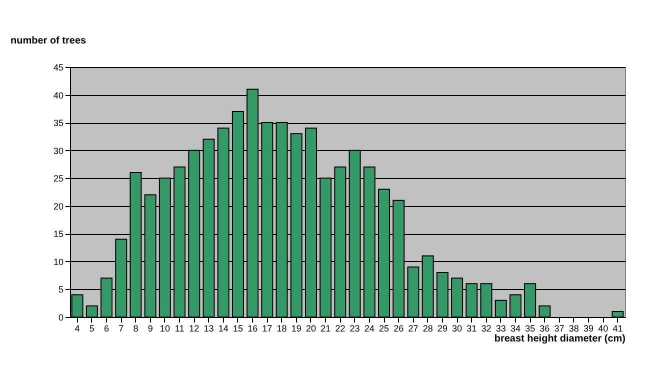 The width and height of the screenshot is (650, 369). What do you see at coordinates (267, 329) in the screenshot?
I see `x-tick-label: 17` at bounding box center [267, 329].